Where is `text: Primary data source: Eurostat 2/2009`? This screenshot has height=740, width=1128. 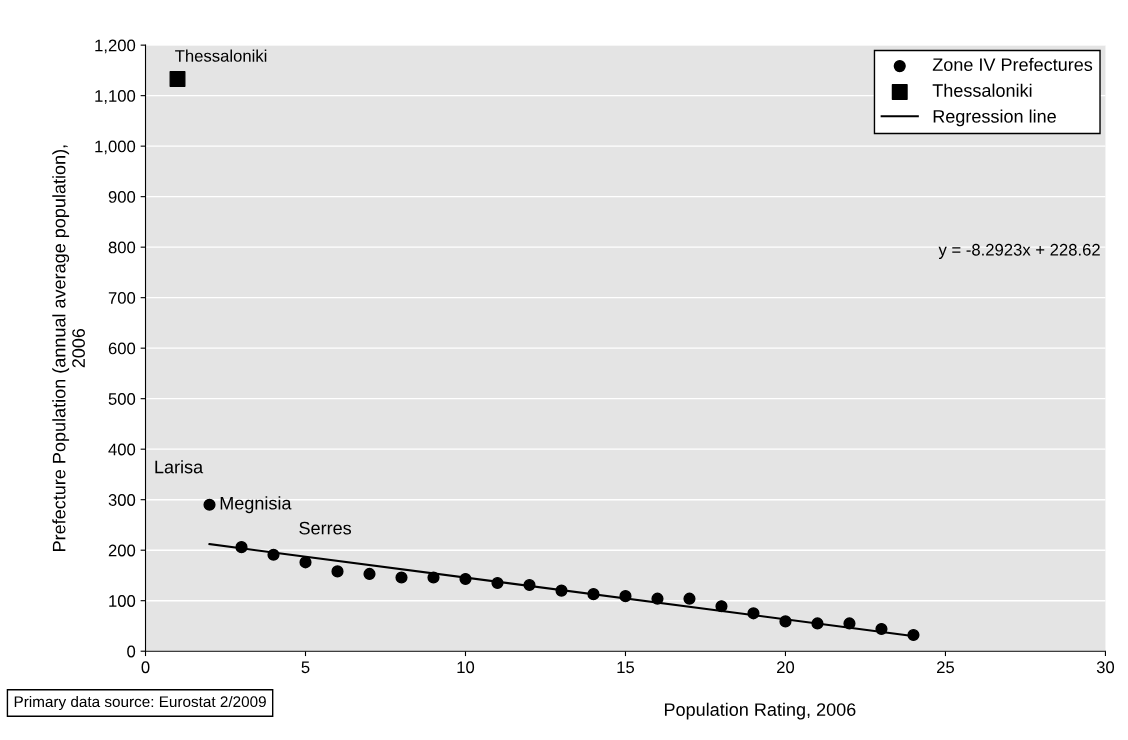 text: Primary data source: Eurostat 2/2009 is located at coordinates (140, 703).